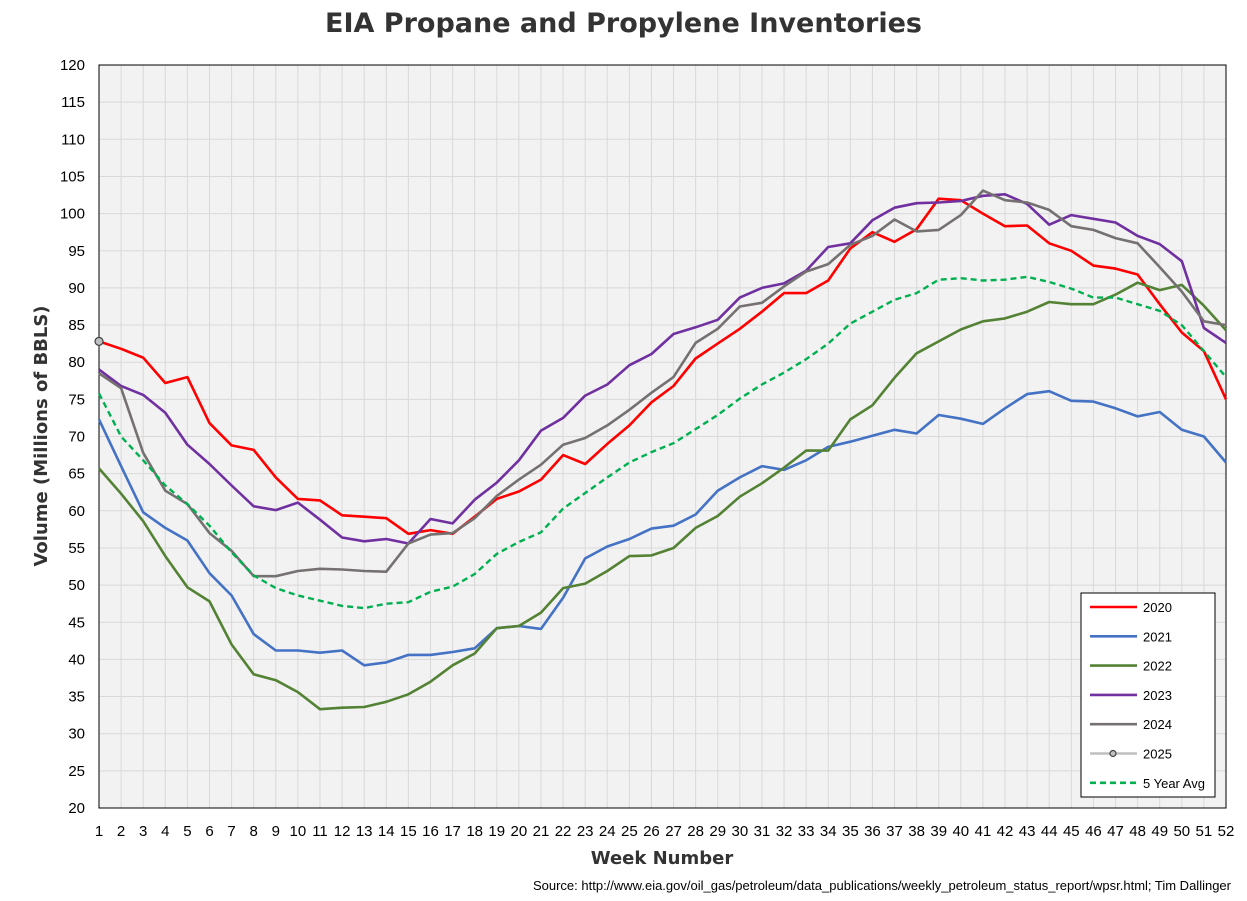 The width and height of the screenshot is (1247, 901). I want to click on x-tick-label: 41, so click(983, 831).